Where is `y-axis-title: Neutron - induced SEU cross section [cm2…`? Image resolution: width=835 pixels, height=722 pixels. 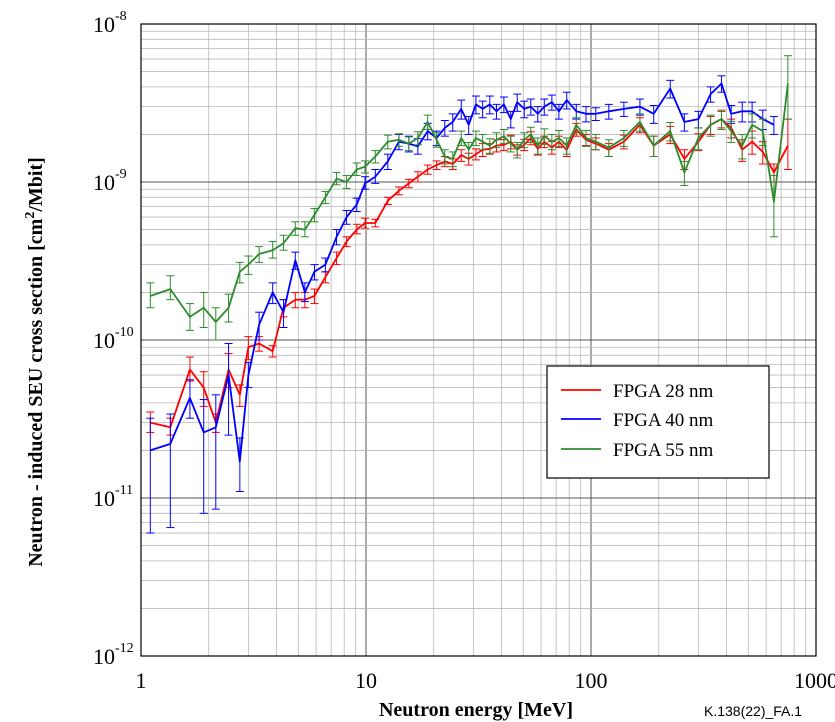 y-axis-title: Neutron - induced SEU cross section [cm2… is located at coordinates (35, 362).